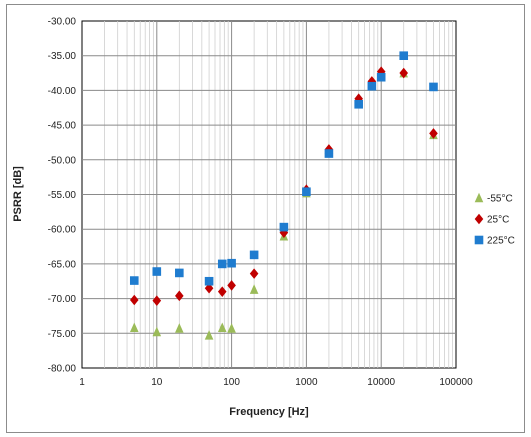  Describe the element at coordinates (62, 264) in the screenshot. I see `y-tick-label: -65.00` at that location.